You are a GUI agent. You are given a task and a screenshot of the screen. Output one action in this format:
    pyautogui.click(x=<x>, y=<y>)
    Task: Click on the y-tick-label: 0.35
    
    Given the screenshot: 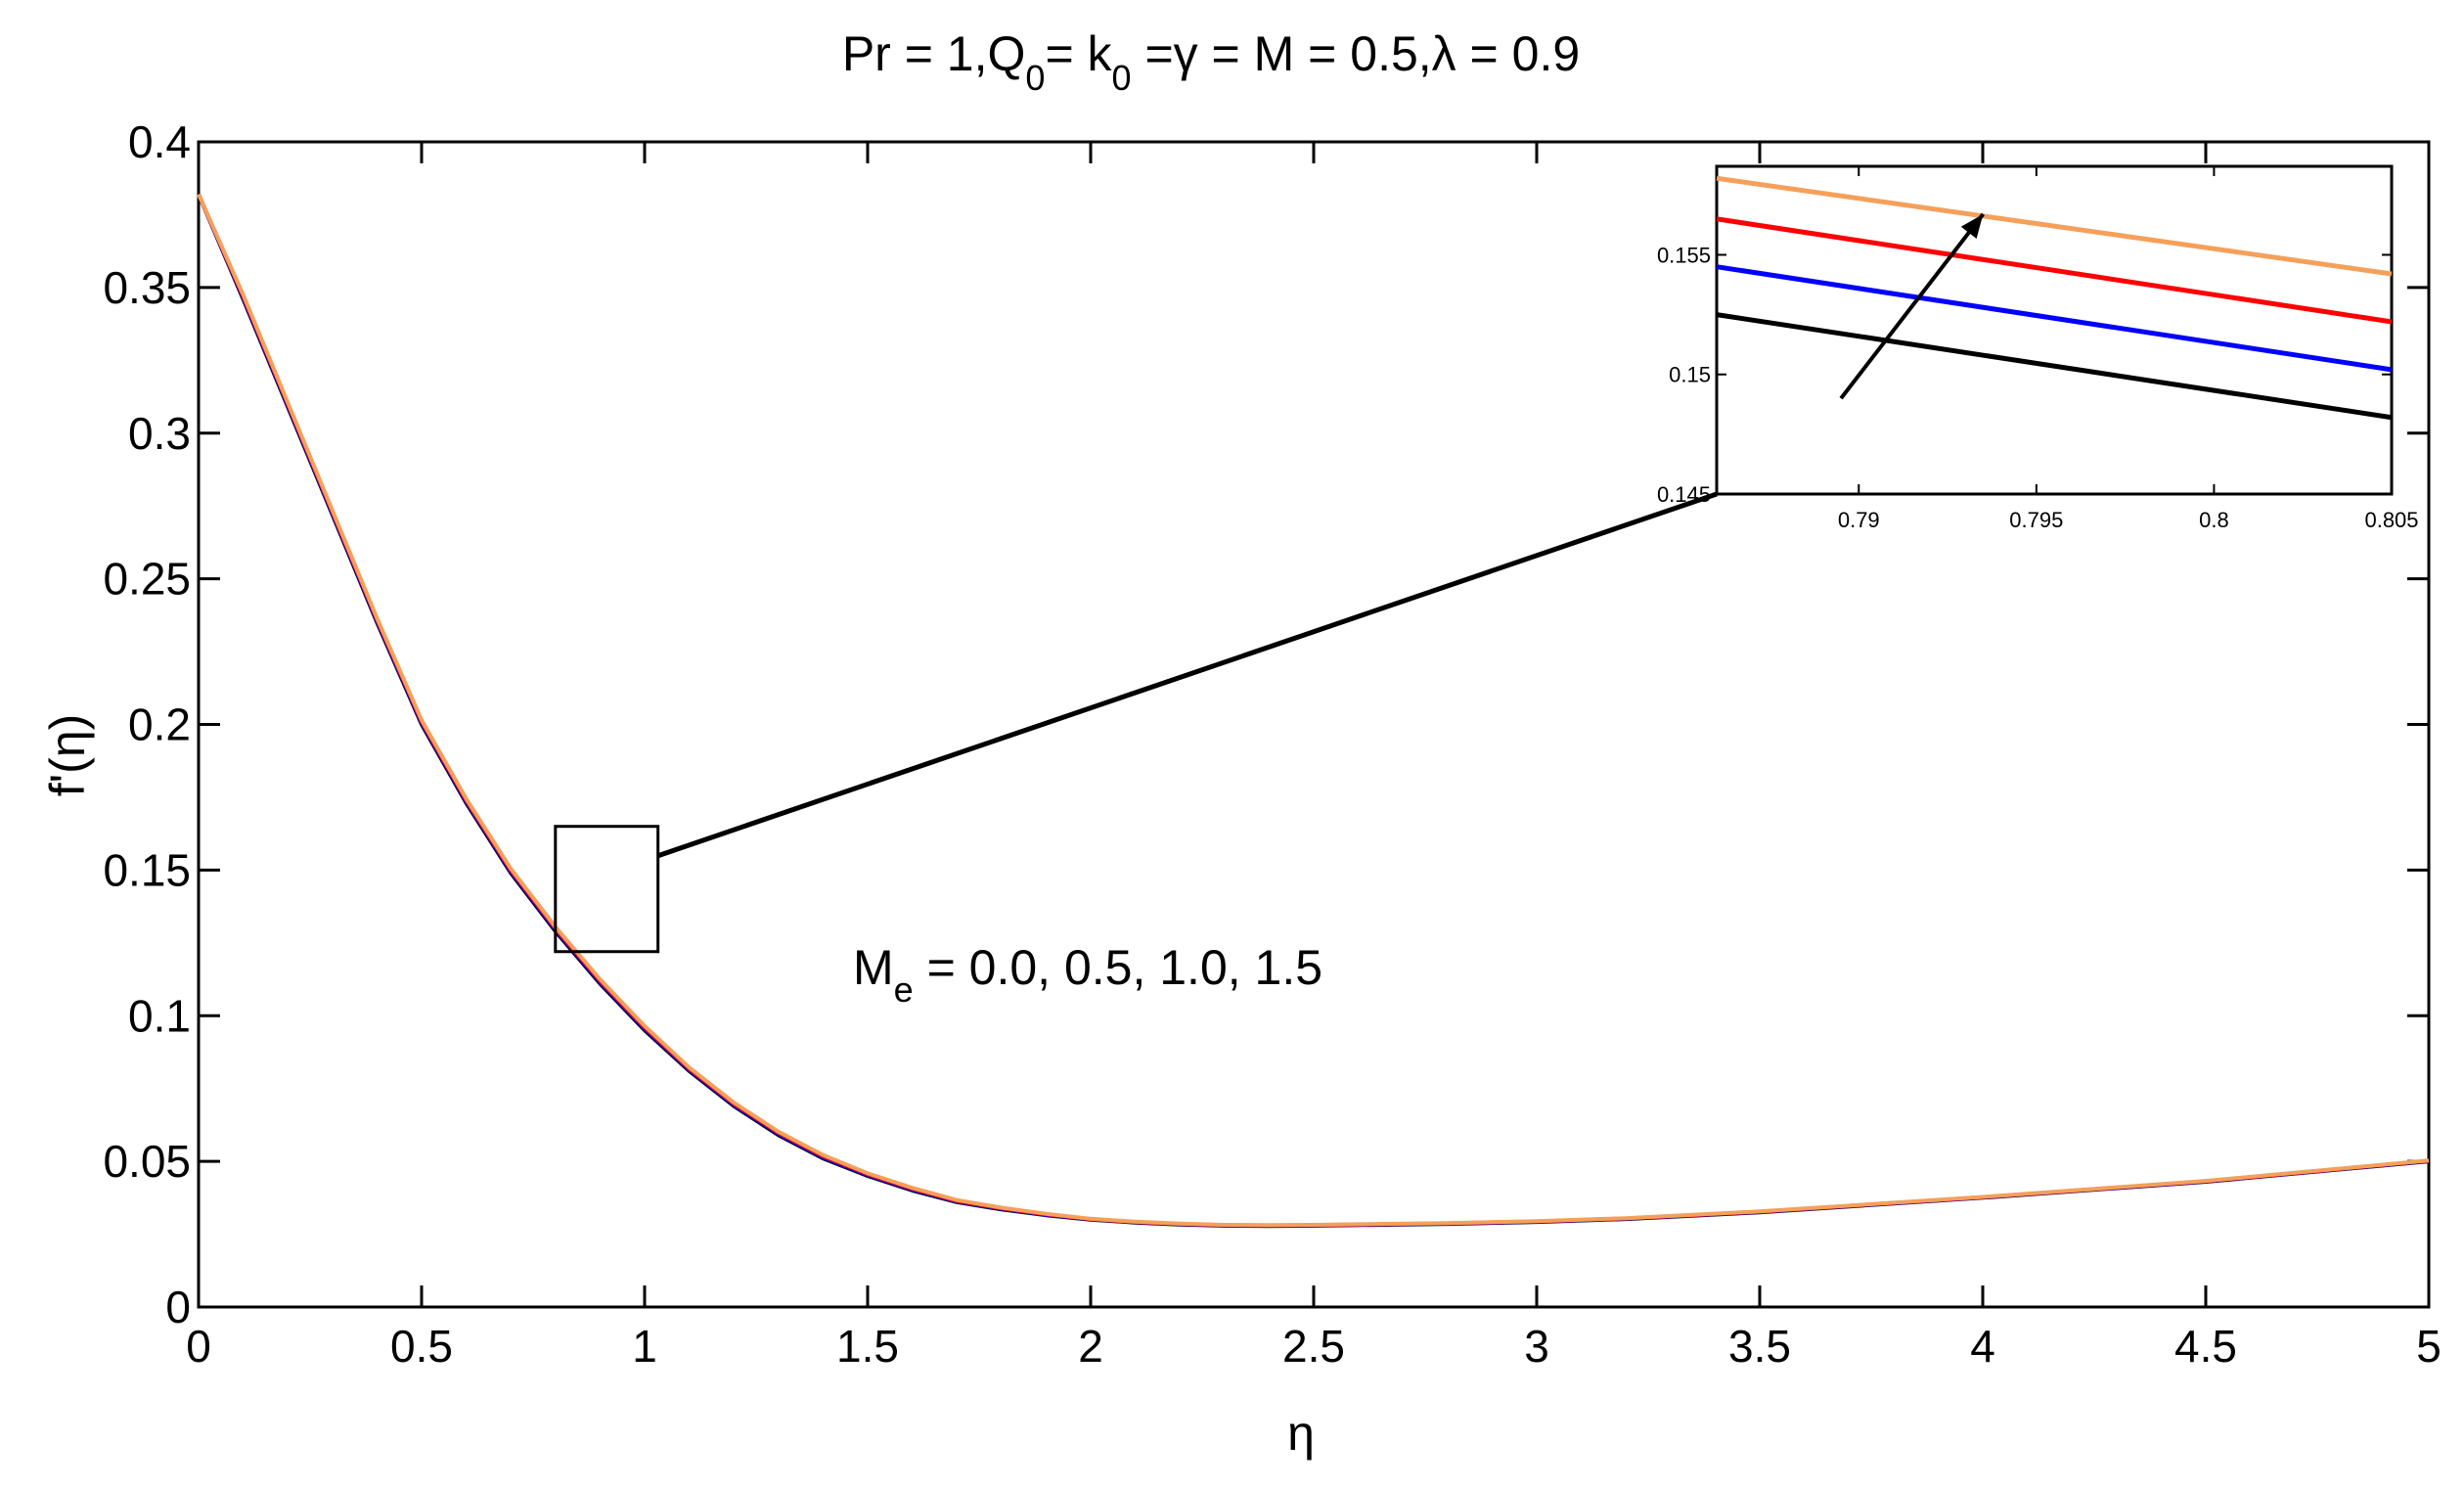 What is the action you would take?
    pyautogui.click(x=147, y=287)
    